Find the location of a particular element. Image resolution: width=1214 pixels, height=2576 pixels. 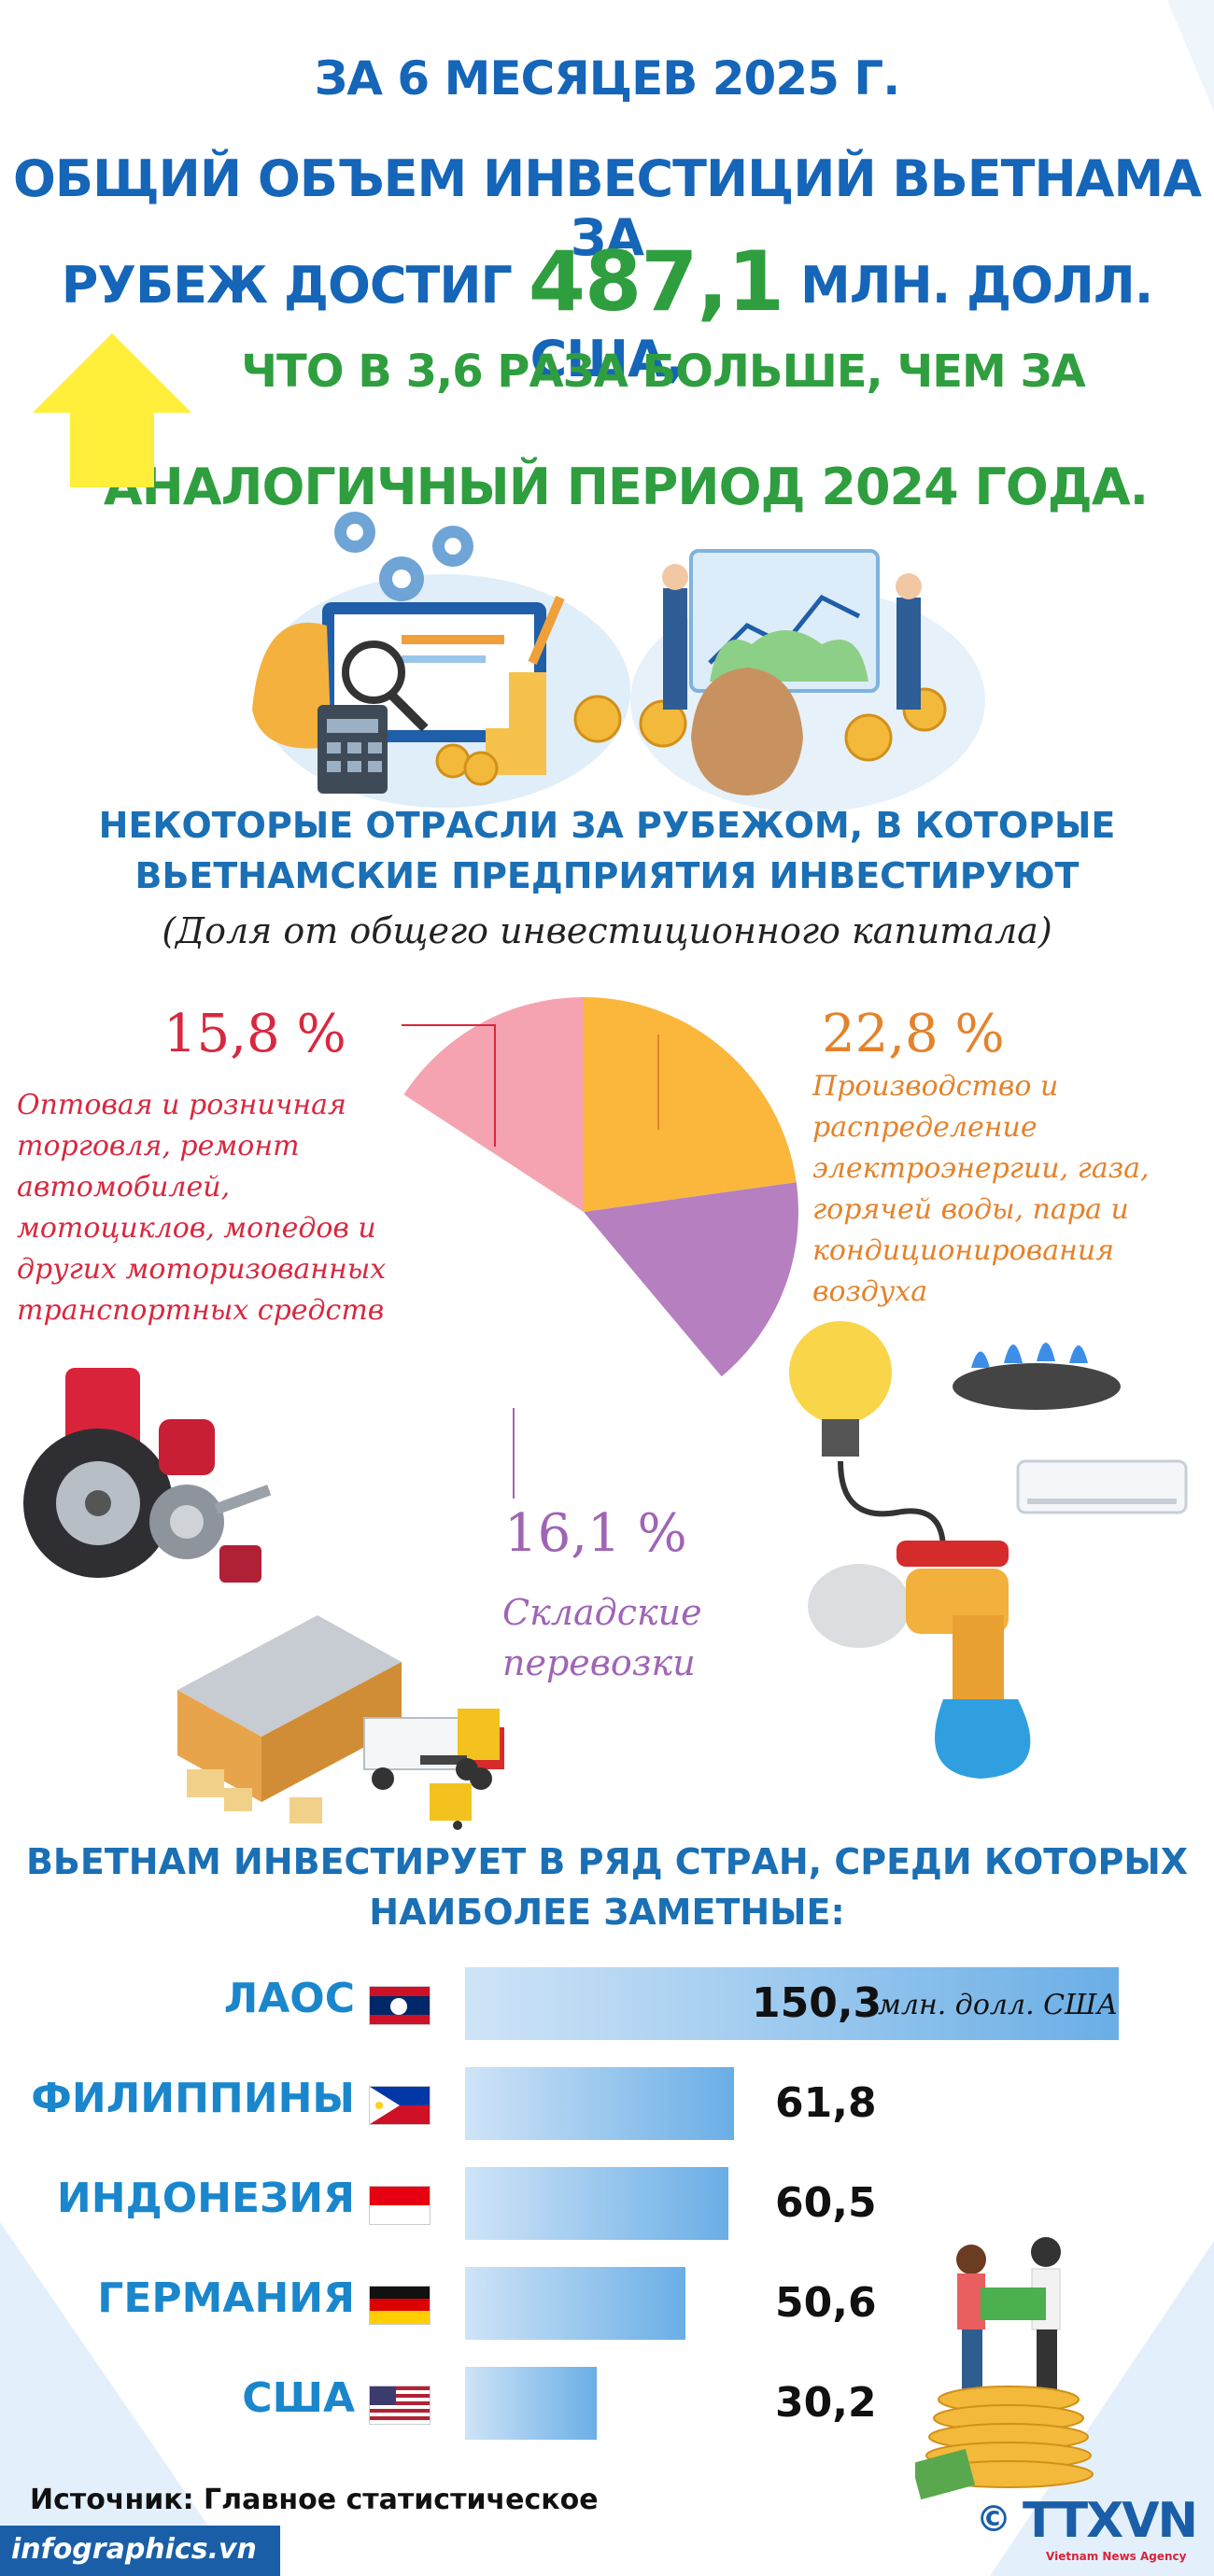

label-energy-3: электроэнергии, газа, is located at coordinates (981, 1168).